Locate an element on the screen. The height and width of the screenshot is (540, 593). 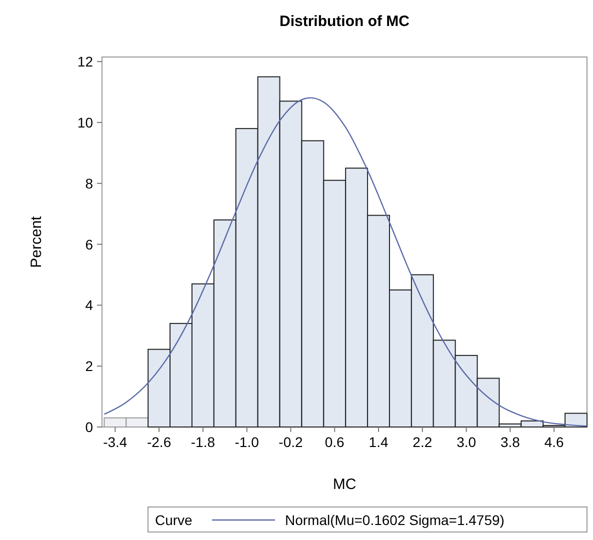
y-tick-label: 12 is located at coordinates (85, 62).